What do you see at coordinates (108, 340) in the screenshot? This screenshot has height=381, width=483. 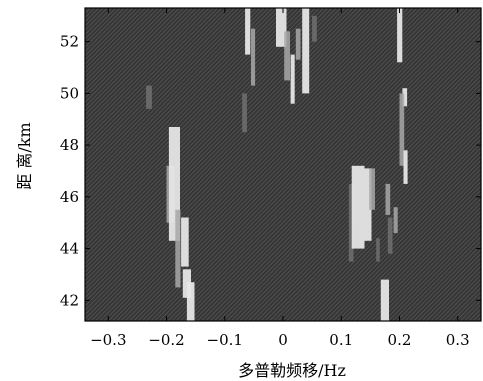 I see `x-tick-label: −0.3` at bounding box center [108, 340].